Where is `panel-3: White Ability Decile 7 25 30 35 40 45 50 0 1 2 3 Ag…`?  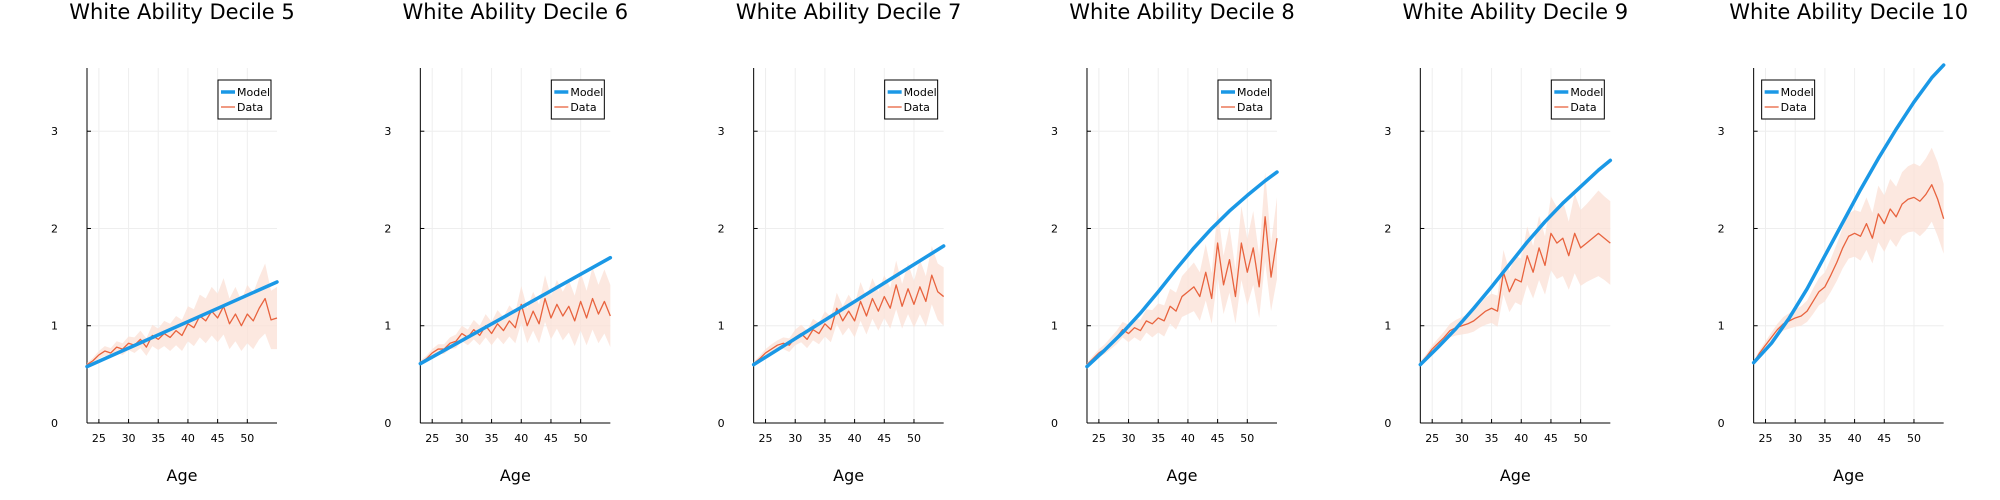
panel-3: White Ability Decile 7 25 30 35 40 45 50 0 1 2 3 Ag… is located at coordinates (840, 242).